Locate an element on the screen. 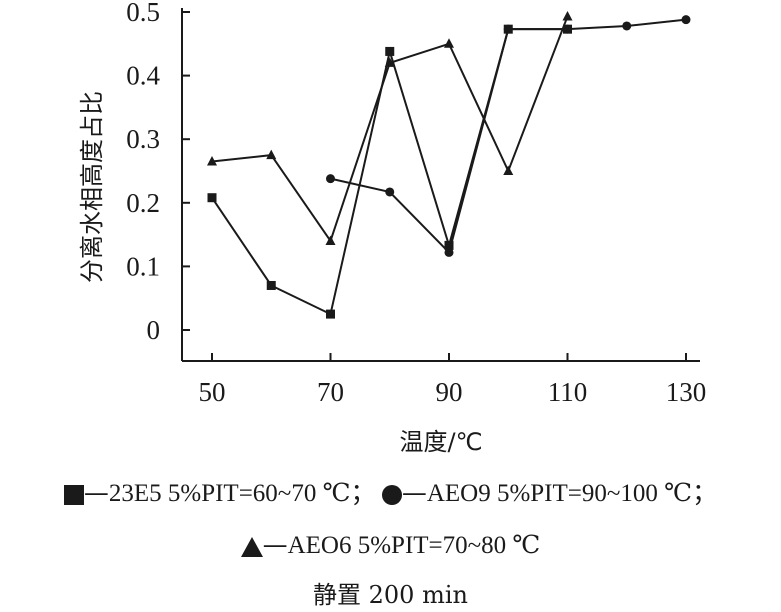 The image size is (781, 612). y-axis-title: 分离水相高度占比 is located at coordinates (92, 187).